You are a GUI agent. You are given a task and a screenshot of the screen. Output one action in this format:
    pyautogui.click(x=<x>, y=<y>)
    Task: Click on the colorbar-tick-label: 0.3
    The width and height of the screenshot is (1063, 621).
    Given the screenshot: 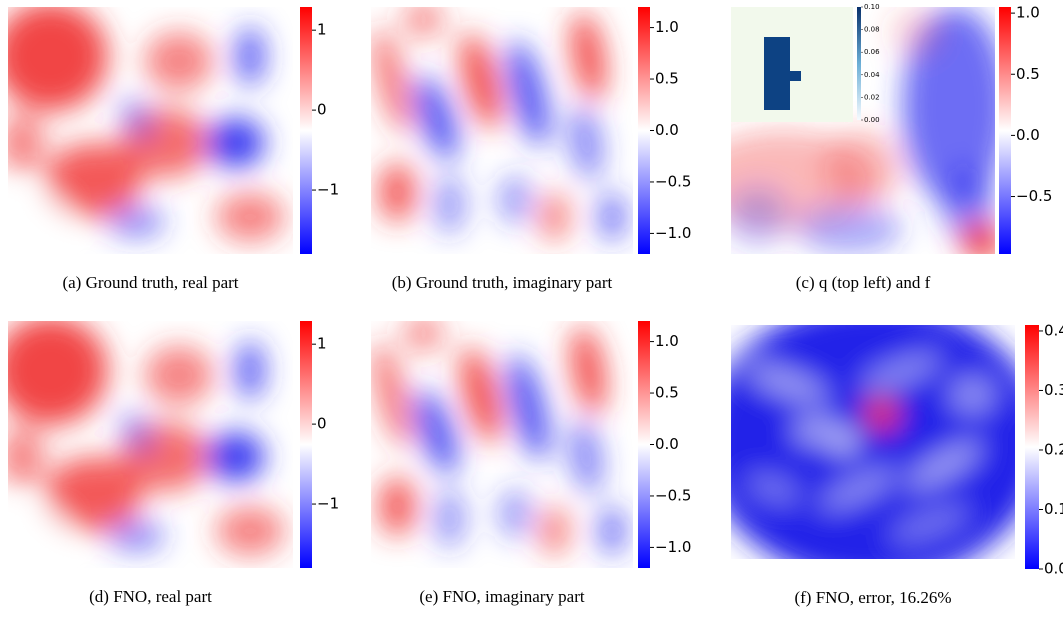 What is the action you would take?
    pyautogui.click(x=1053, y=390)
    